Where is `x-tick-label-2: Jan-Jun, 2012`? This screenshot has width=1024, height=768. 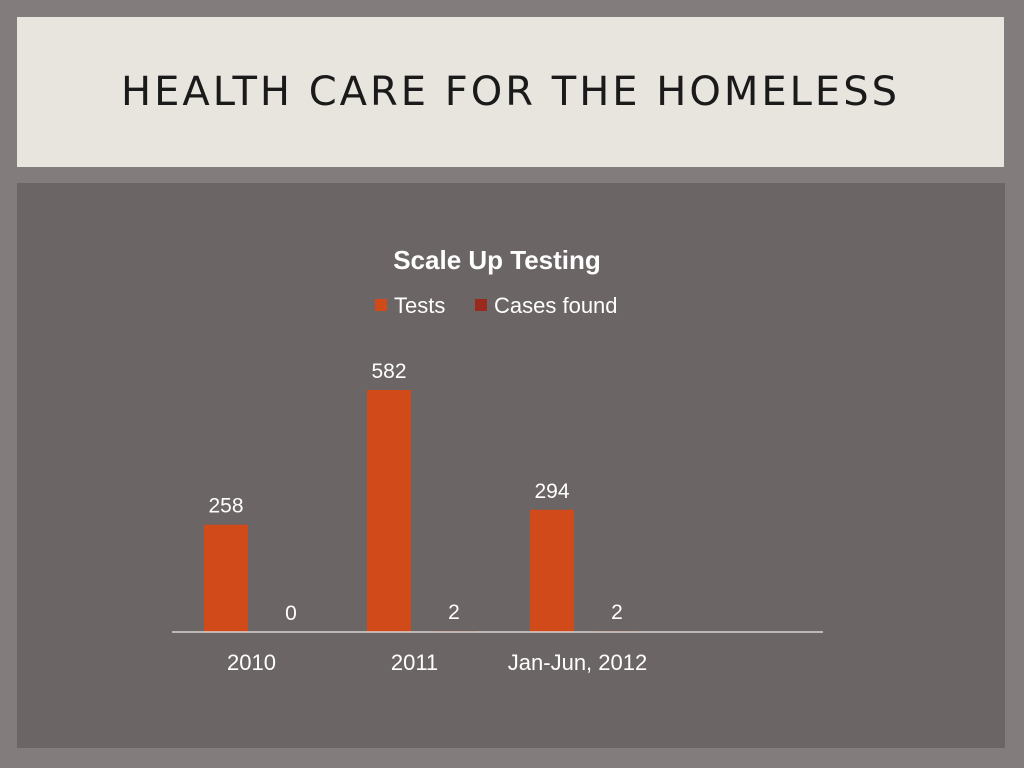 x-tick-label-2: Jan-Jun, 2012 is located at coordinates (577, 662).